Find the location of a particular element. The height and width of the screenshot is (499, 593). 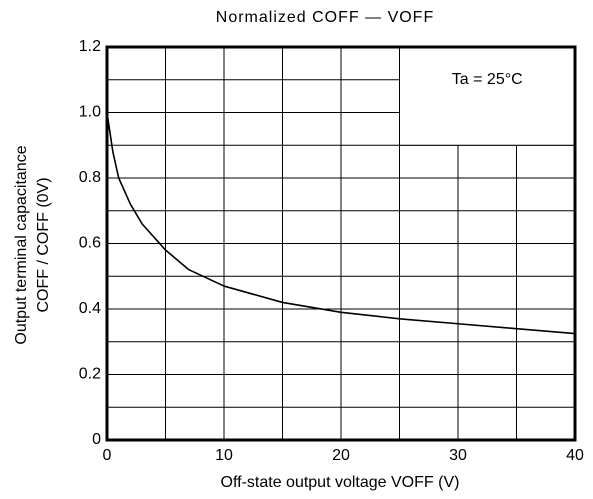

y-tick-label: 1.2 is located at coordinates (90, 46).